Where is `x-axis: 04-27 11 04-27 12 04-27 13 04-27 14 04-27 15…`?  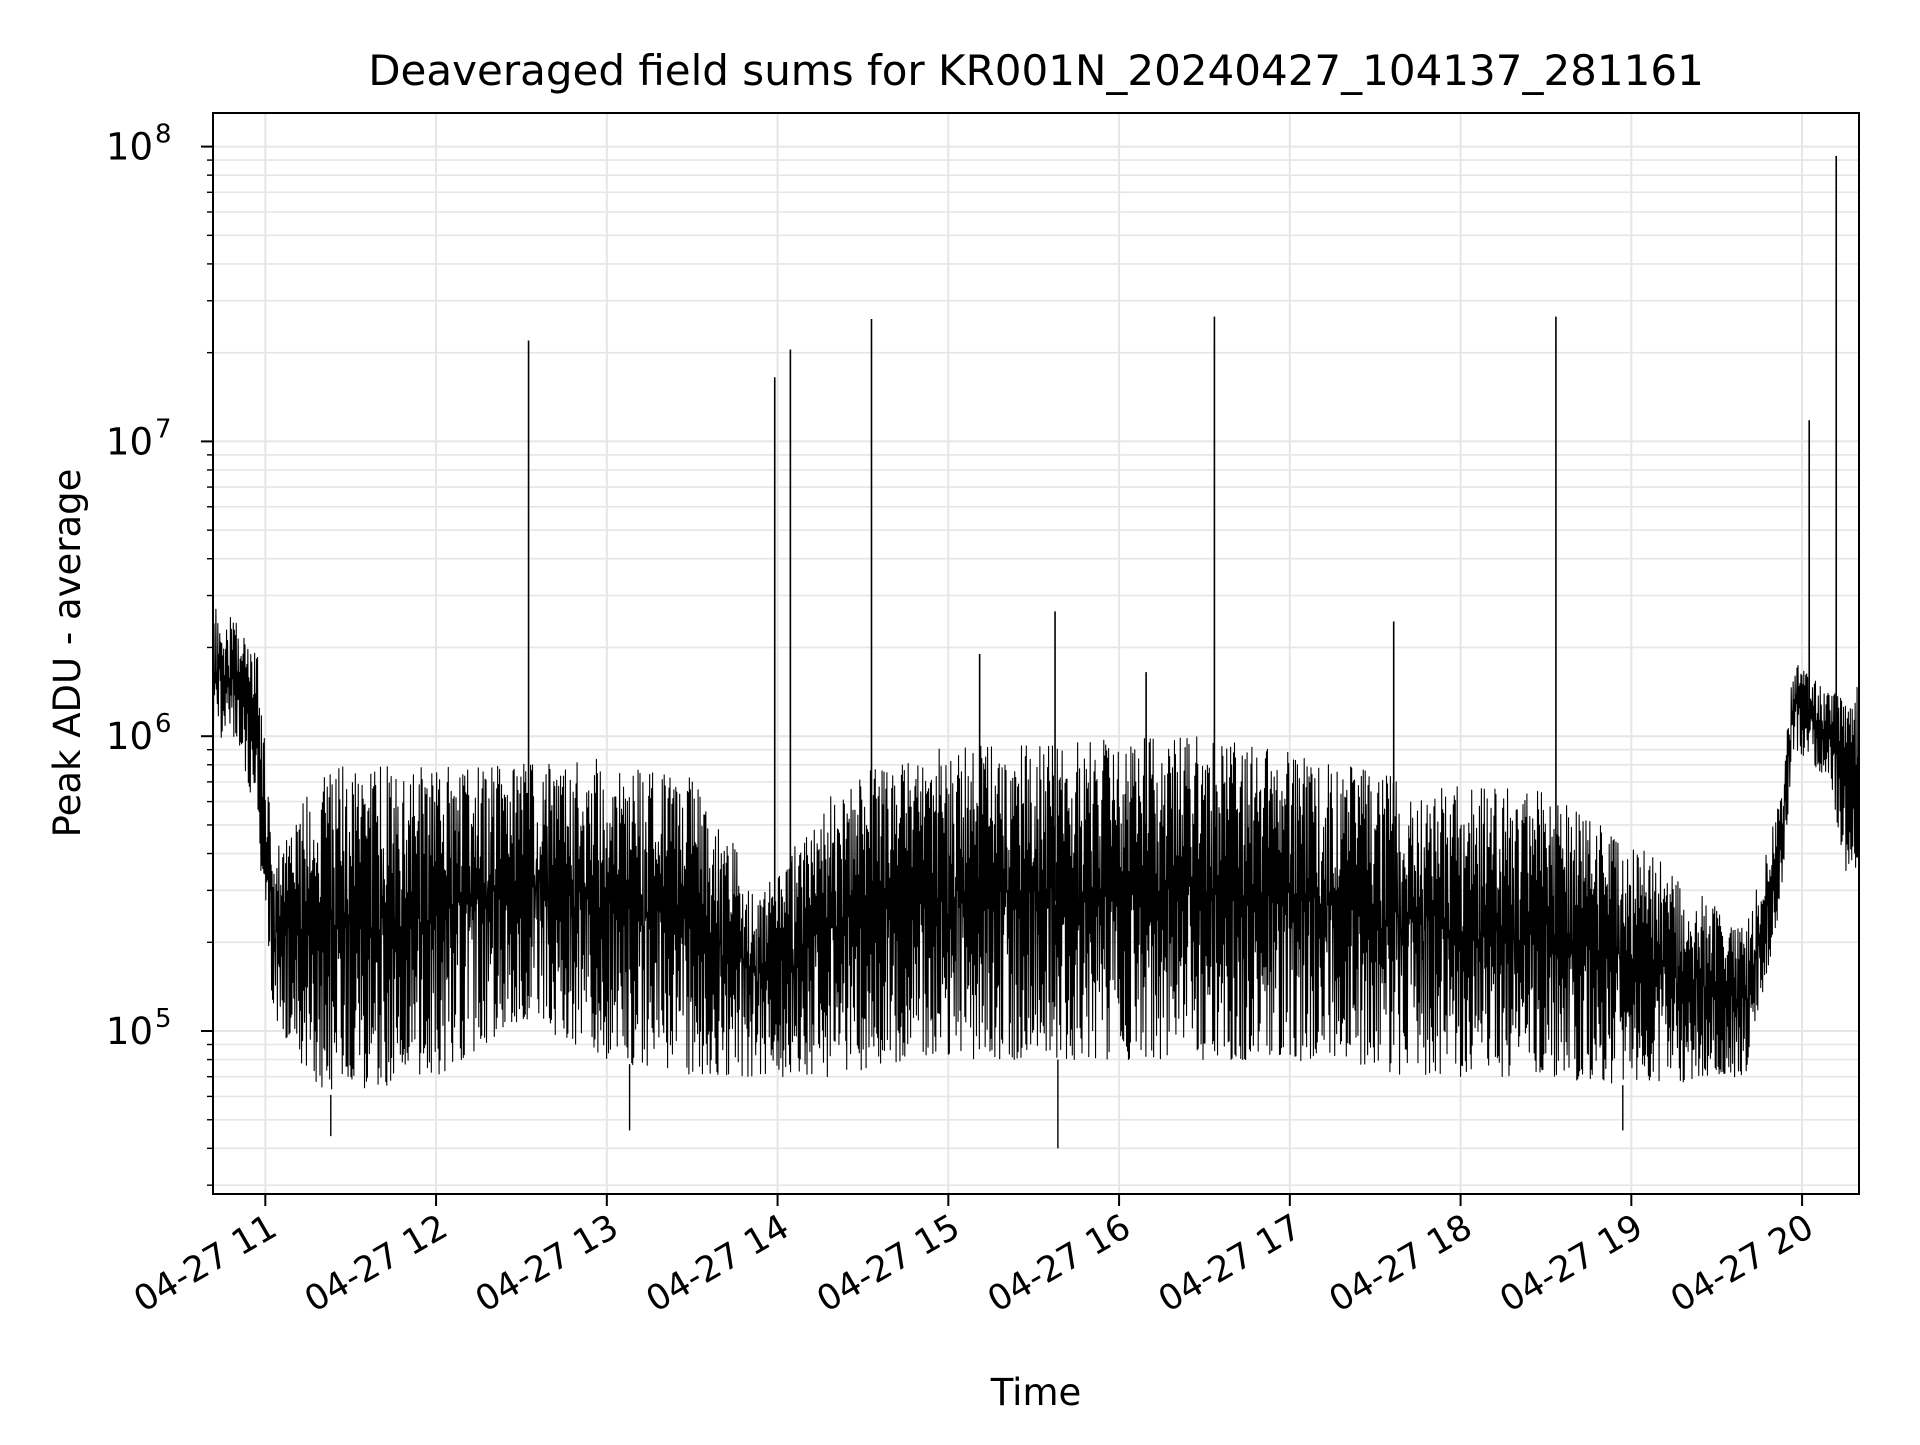
x-axis: 04-27 11 04-27 12 04-27 13 04-27 14 04-27 15… is located at coordinates (974, 1257).